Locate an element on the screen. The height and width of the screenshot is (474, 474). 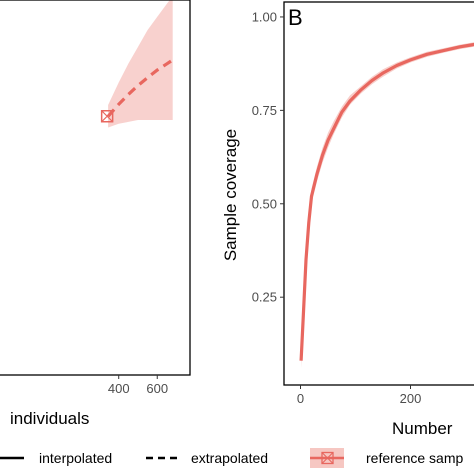
panel-a-x-tick-label: 400 is located at coordinates (119, 388).